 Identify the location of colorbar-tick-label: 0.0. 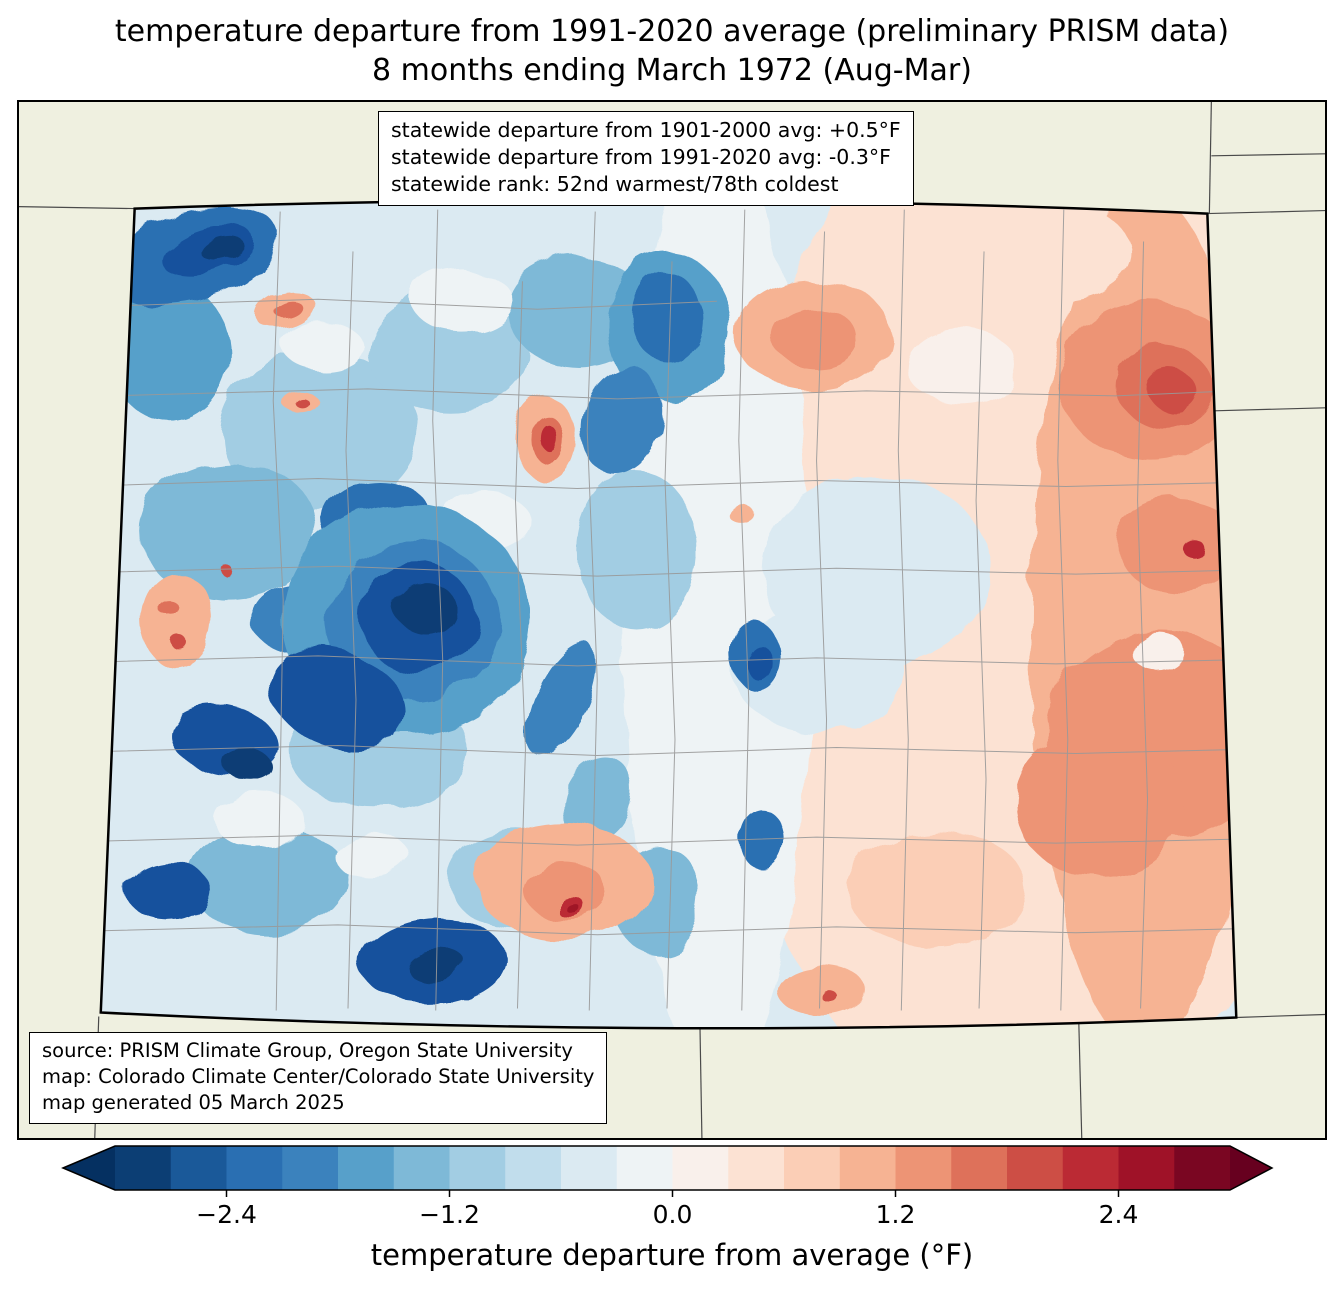
(672, 1214).